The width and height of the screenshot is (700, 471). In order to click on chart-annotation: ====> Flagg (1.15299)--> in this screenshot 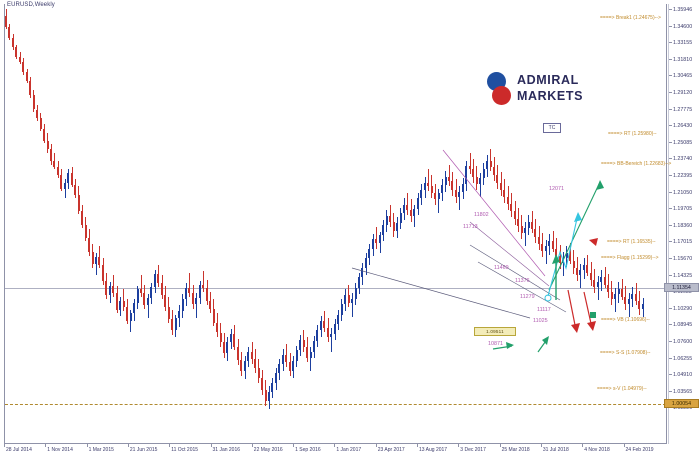, I will do `click(630, 258)`.